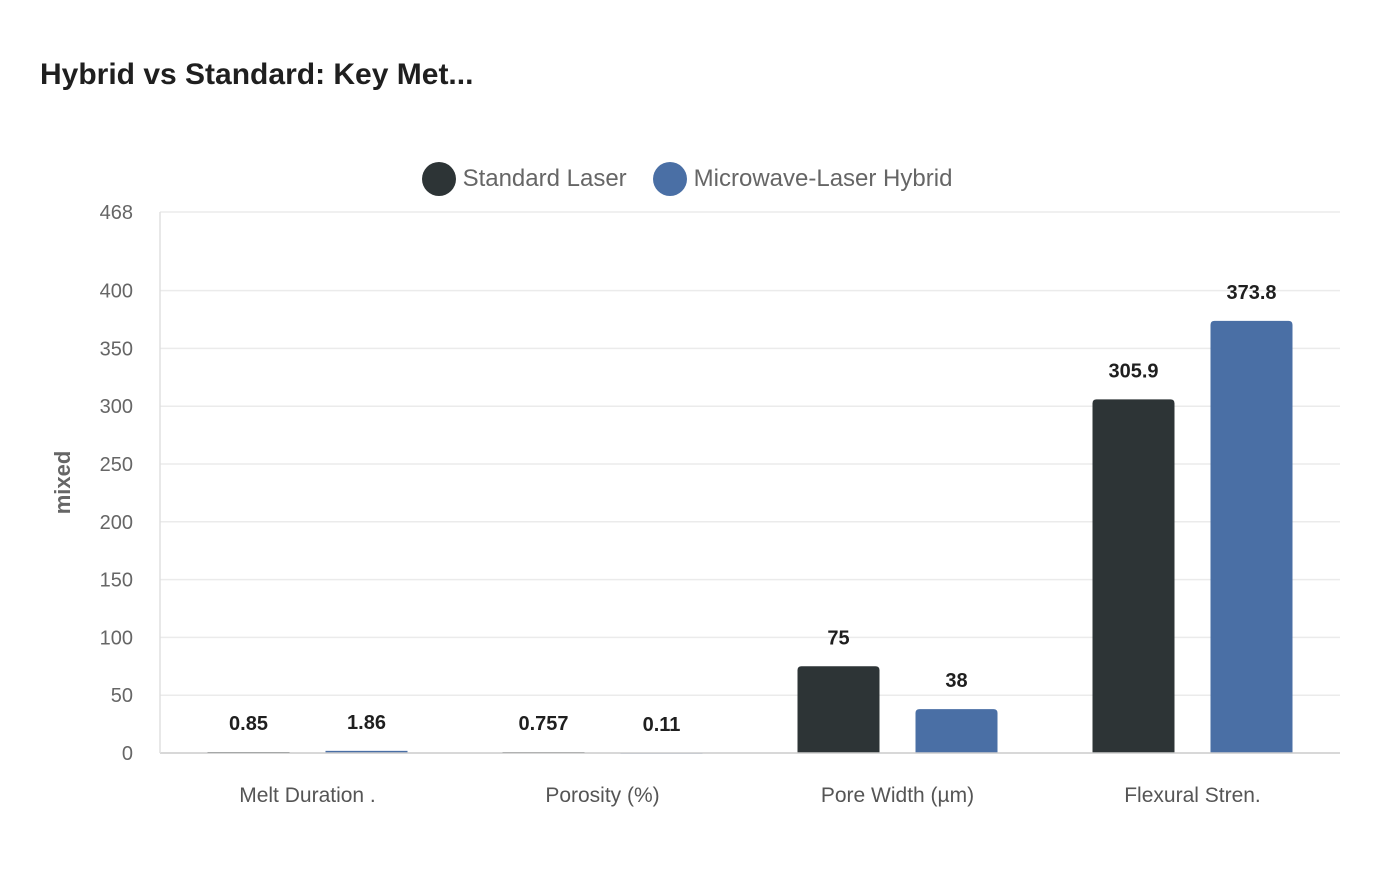 This screenshot has width=1400, height=880. What do you see at coordinates (122, 696) in the screenshot?
I see `y-tick-label: 50` at bounding box center [122, 696].